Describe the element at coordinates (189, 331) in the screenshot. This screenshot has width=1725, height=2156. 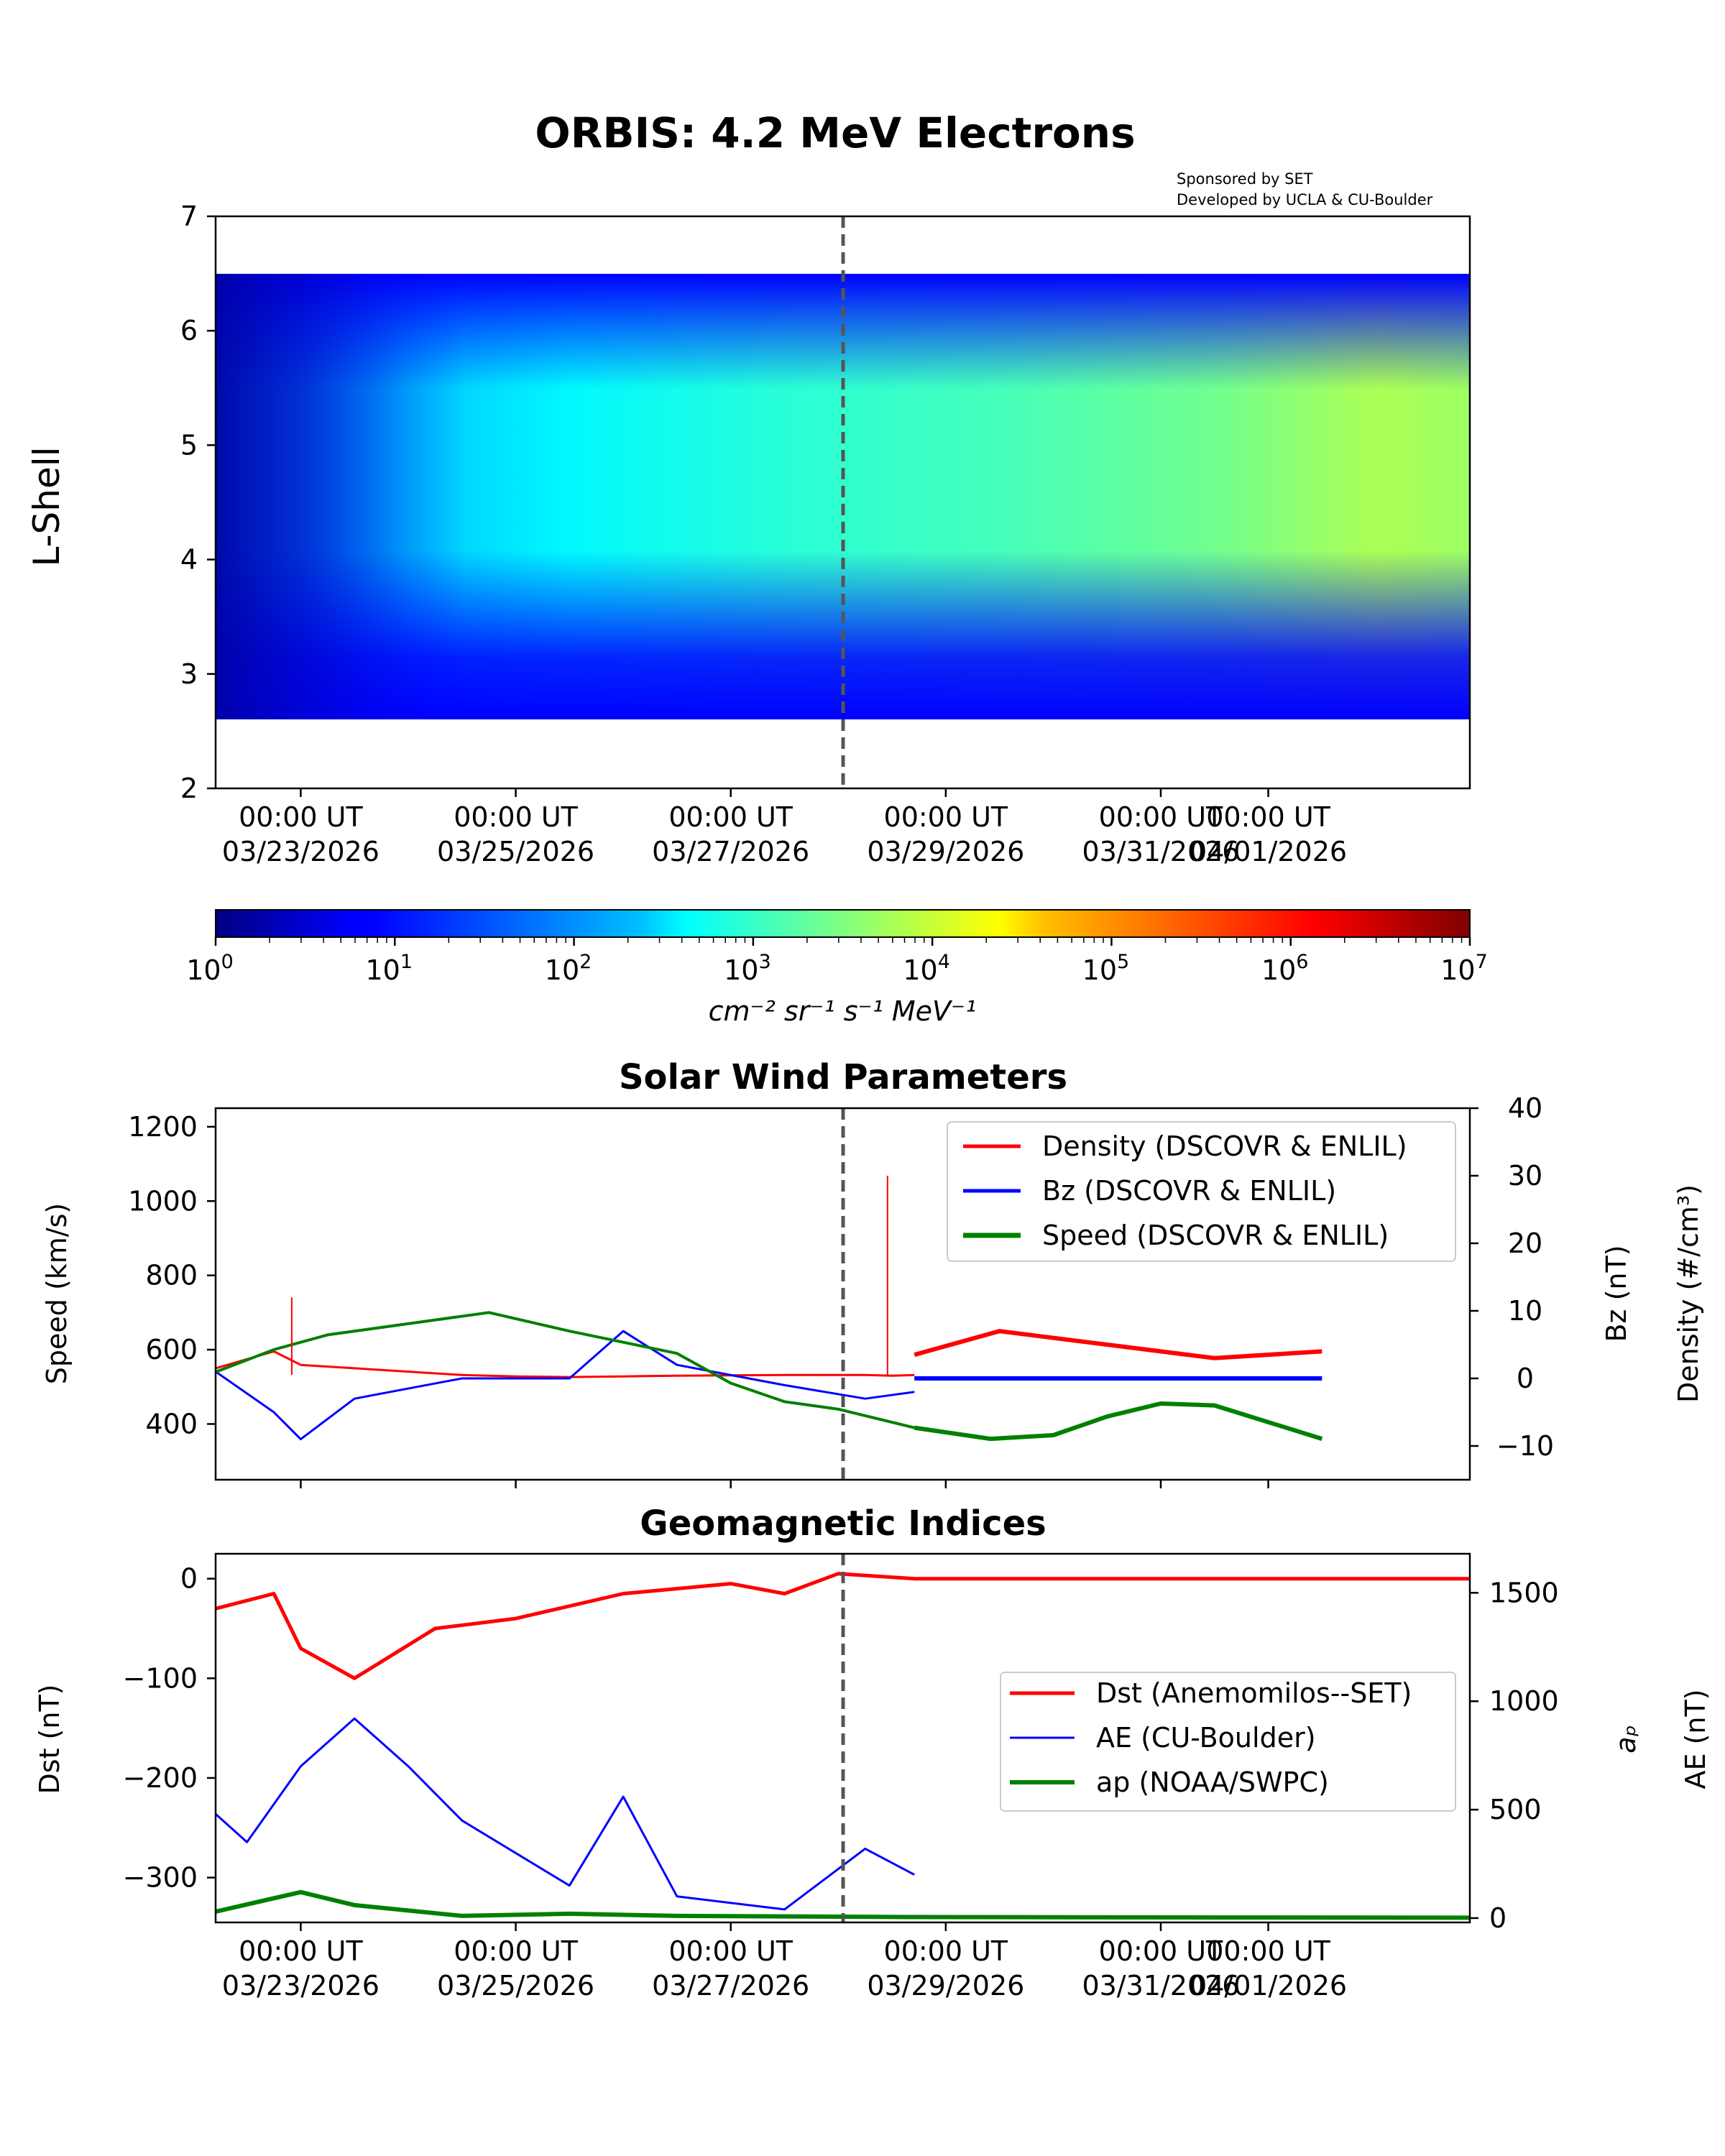
I see `heat-ytick-label-6: 6` at that location.